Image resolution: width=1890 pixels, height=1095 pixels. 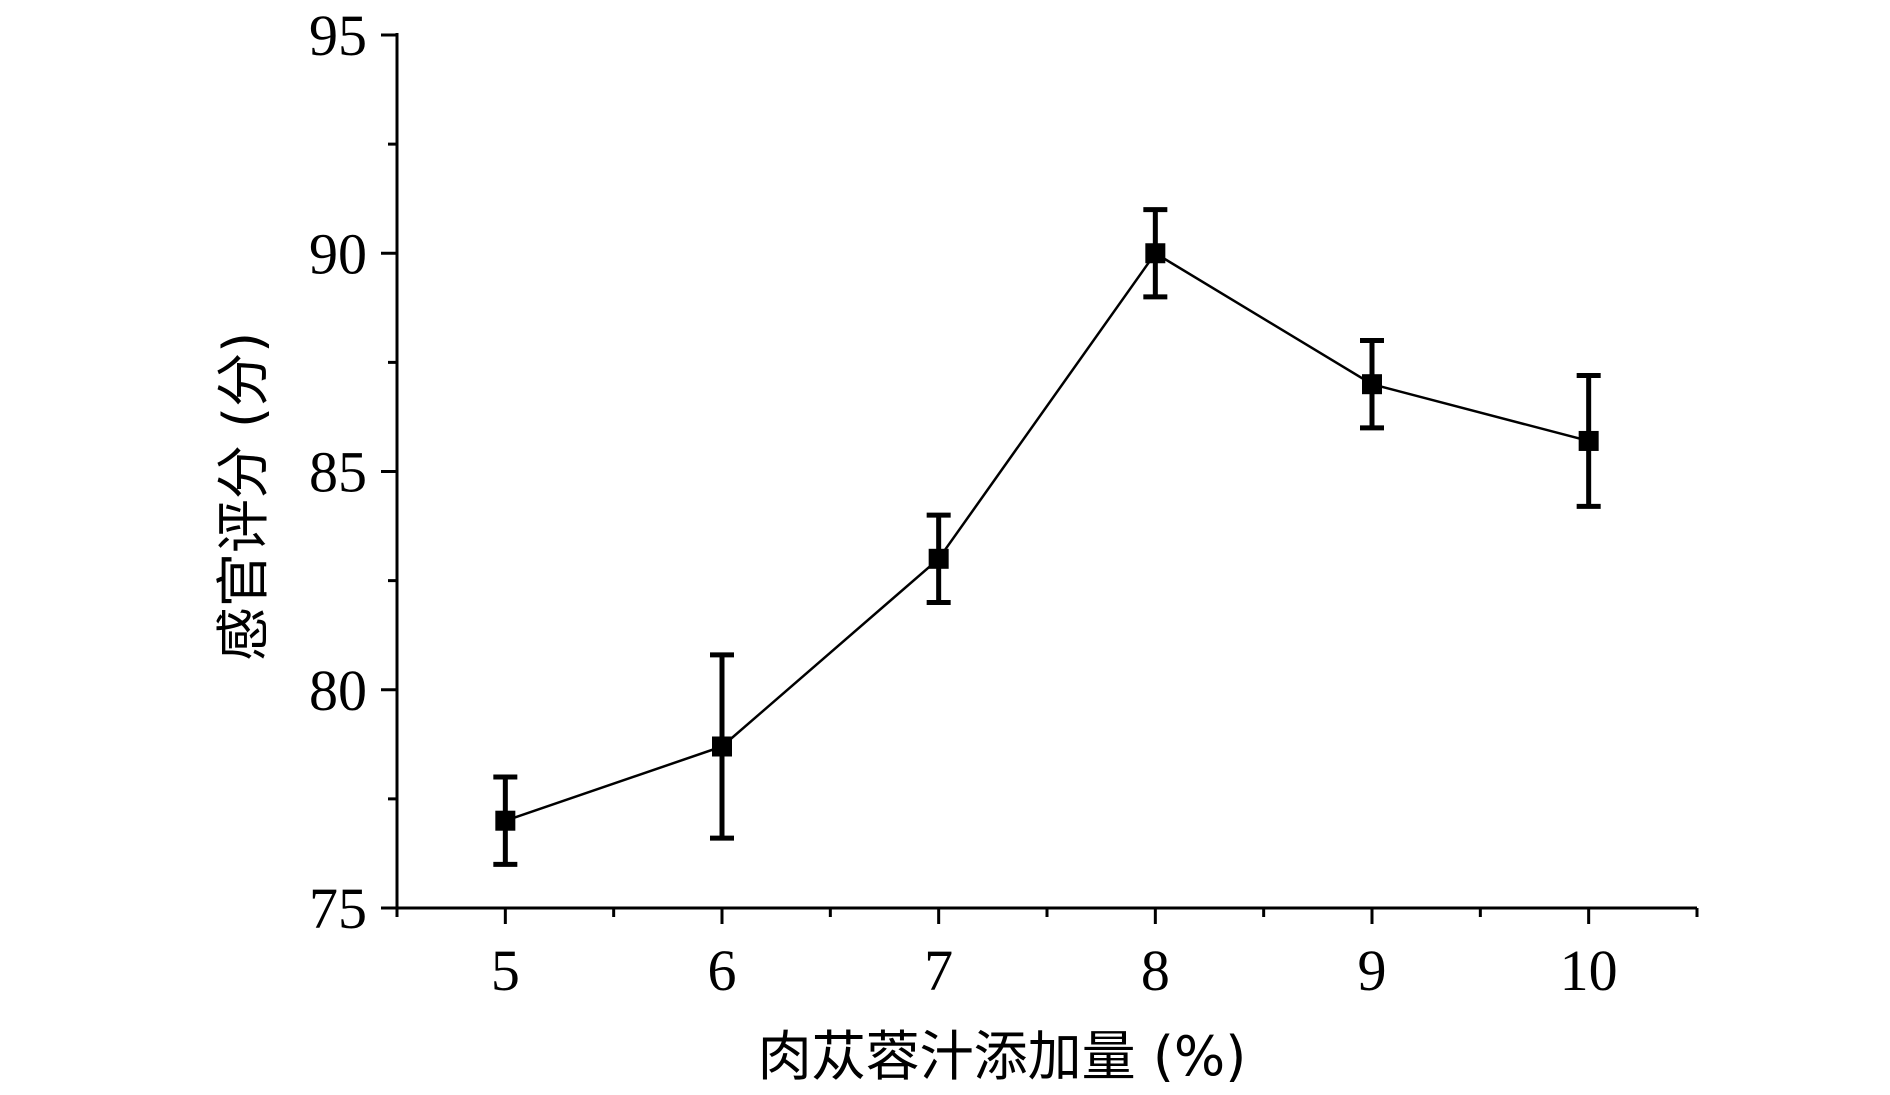 I want to click on x-tick-label: 7, so click(x=938, y=970).